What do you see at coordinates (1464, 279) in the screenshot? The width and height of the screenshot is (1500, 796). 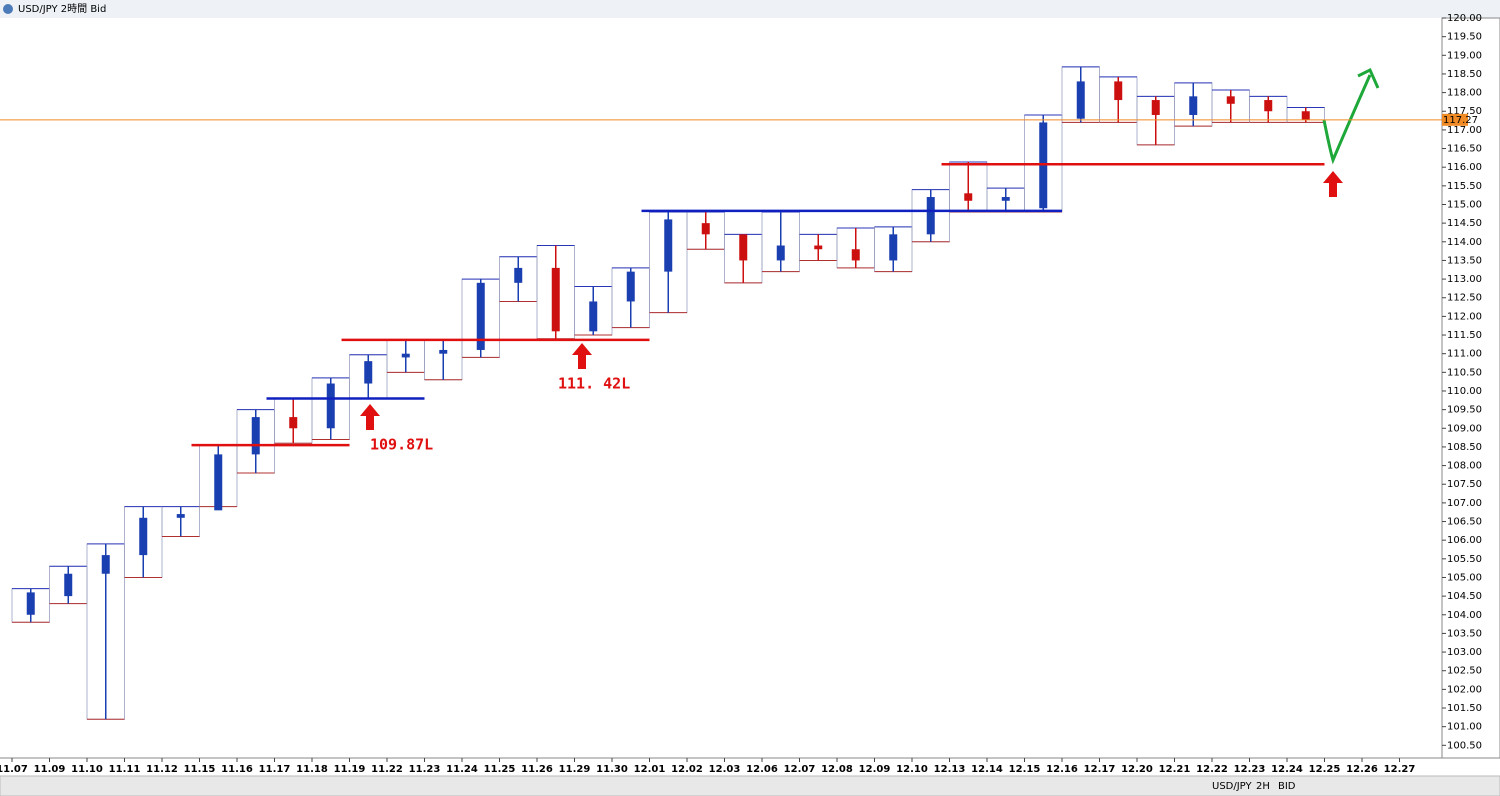 I see `y-tick-label: 113.00` at bounding box center [1464, 279].